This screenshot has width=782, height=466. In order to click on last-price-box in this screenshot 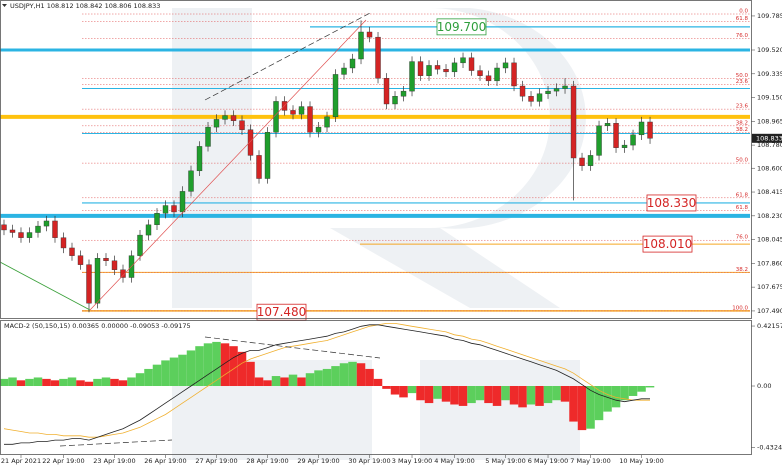, I will do `click(767, 138)`.